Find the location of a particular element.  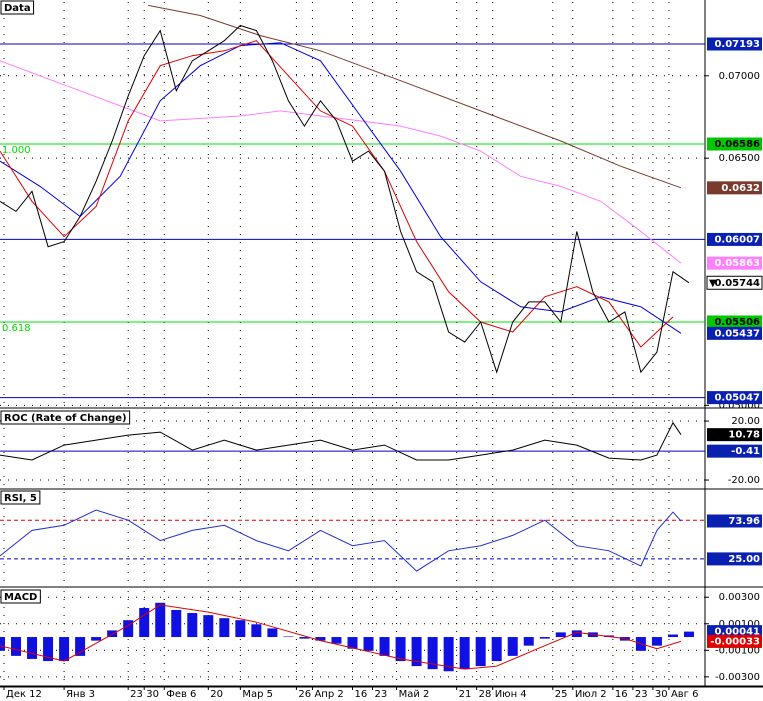

value-label: 0.05863 is located at coordinates (737, 263).